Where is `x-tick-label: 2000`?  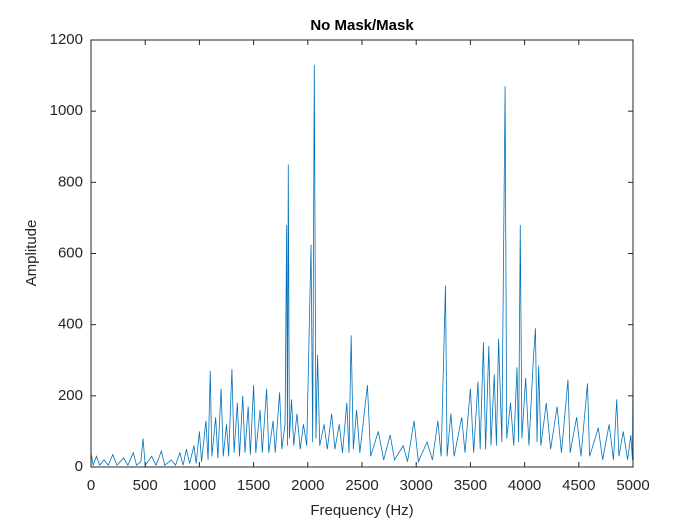 x-tick-label: 2000 is located at coordinates (307, 485).